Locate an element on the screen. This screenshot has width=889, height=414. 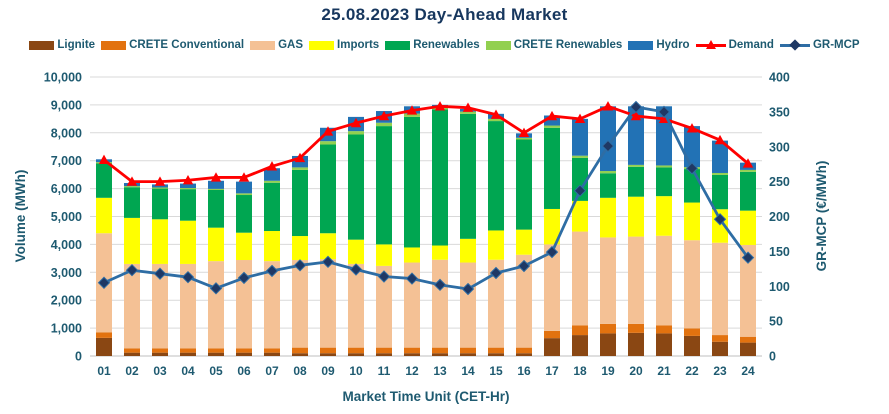
x-tick-label: 16 is located at coordinates (524, 371).